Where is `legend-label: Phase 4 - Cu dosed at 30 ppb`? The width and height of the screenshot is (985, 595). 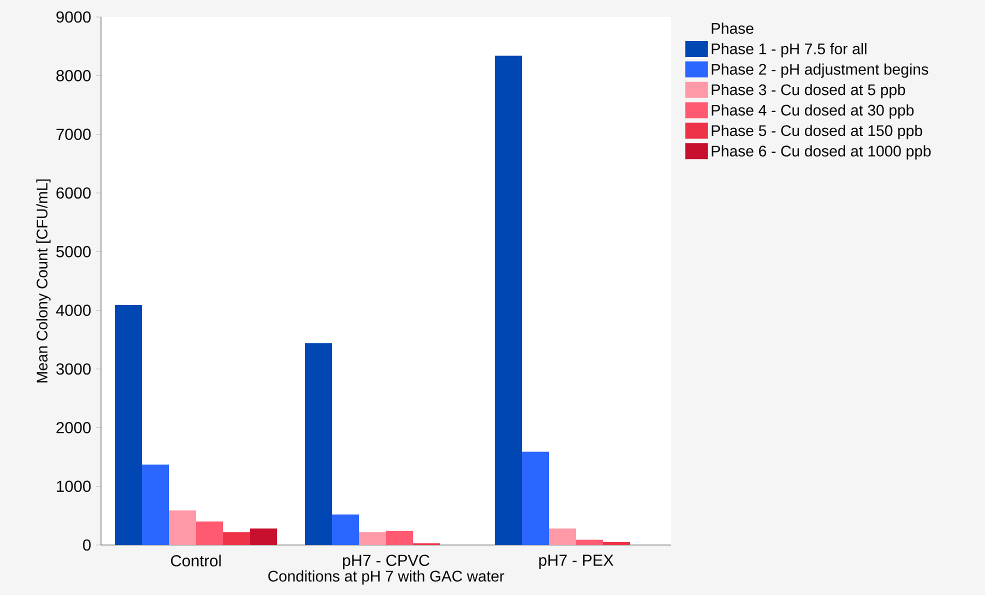 legend-label: Phase 4 - Cu dosed at 30 ppb is located at coordinates (813, 111).